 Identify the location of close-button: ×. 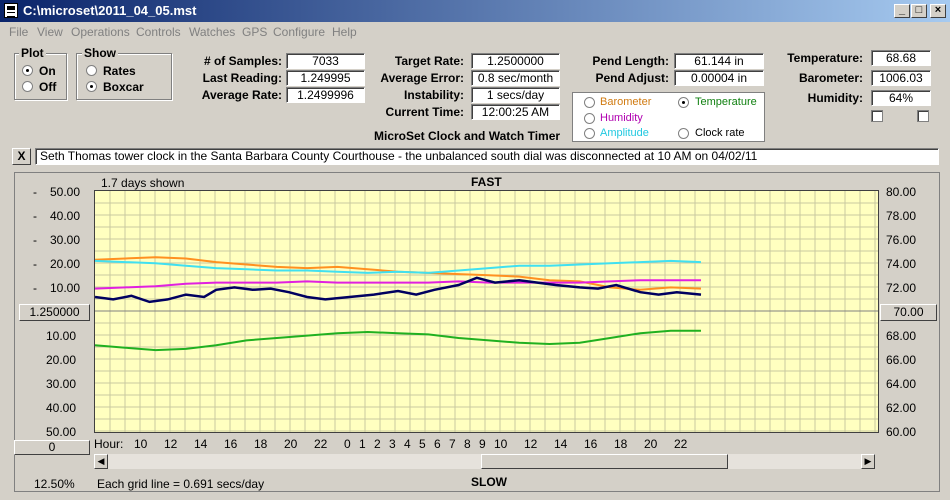
(938, 11).